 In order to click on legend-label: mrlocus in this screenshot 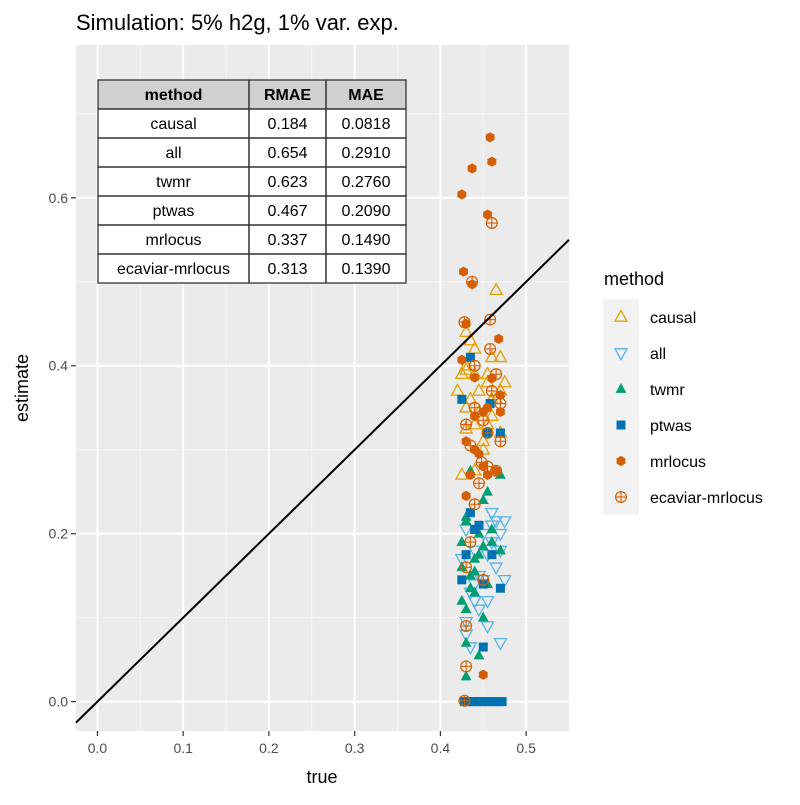, I will do `click(678, 462)`.